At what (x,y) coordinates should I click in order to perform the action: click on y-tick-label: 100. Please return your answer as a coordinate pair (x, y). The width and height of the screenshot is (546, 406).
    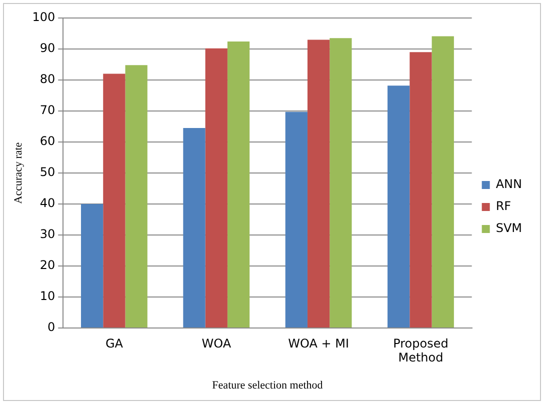
    Looking at the image, I should click on (44, 17).